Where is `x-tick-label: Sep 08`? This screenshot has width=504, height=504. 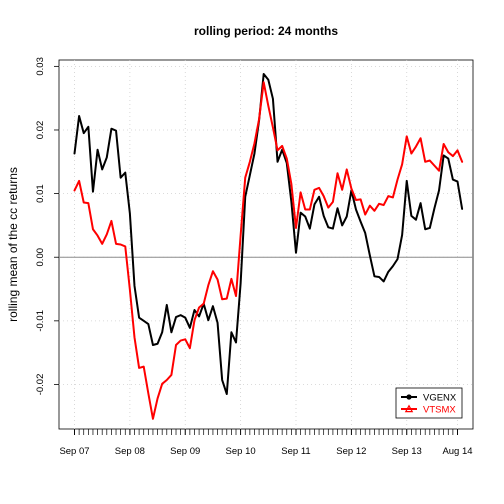
x-tick-label: Sep 08 is located at coordinates (130, 451).